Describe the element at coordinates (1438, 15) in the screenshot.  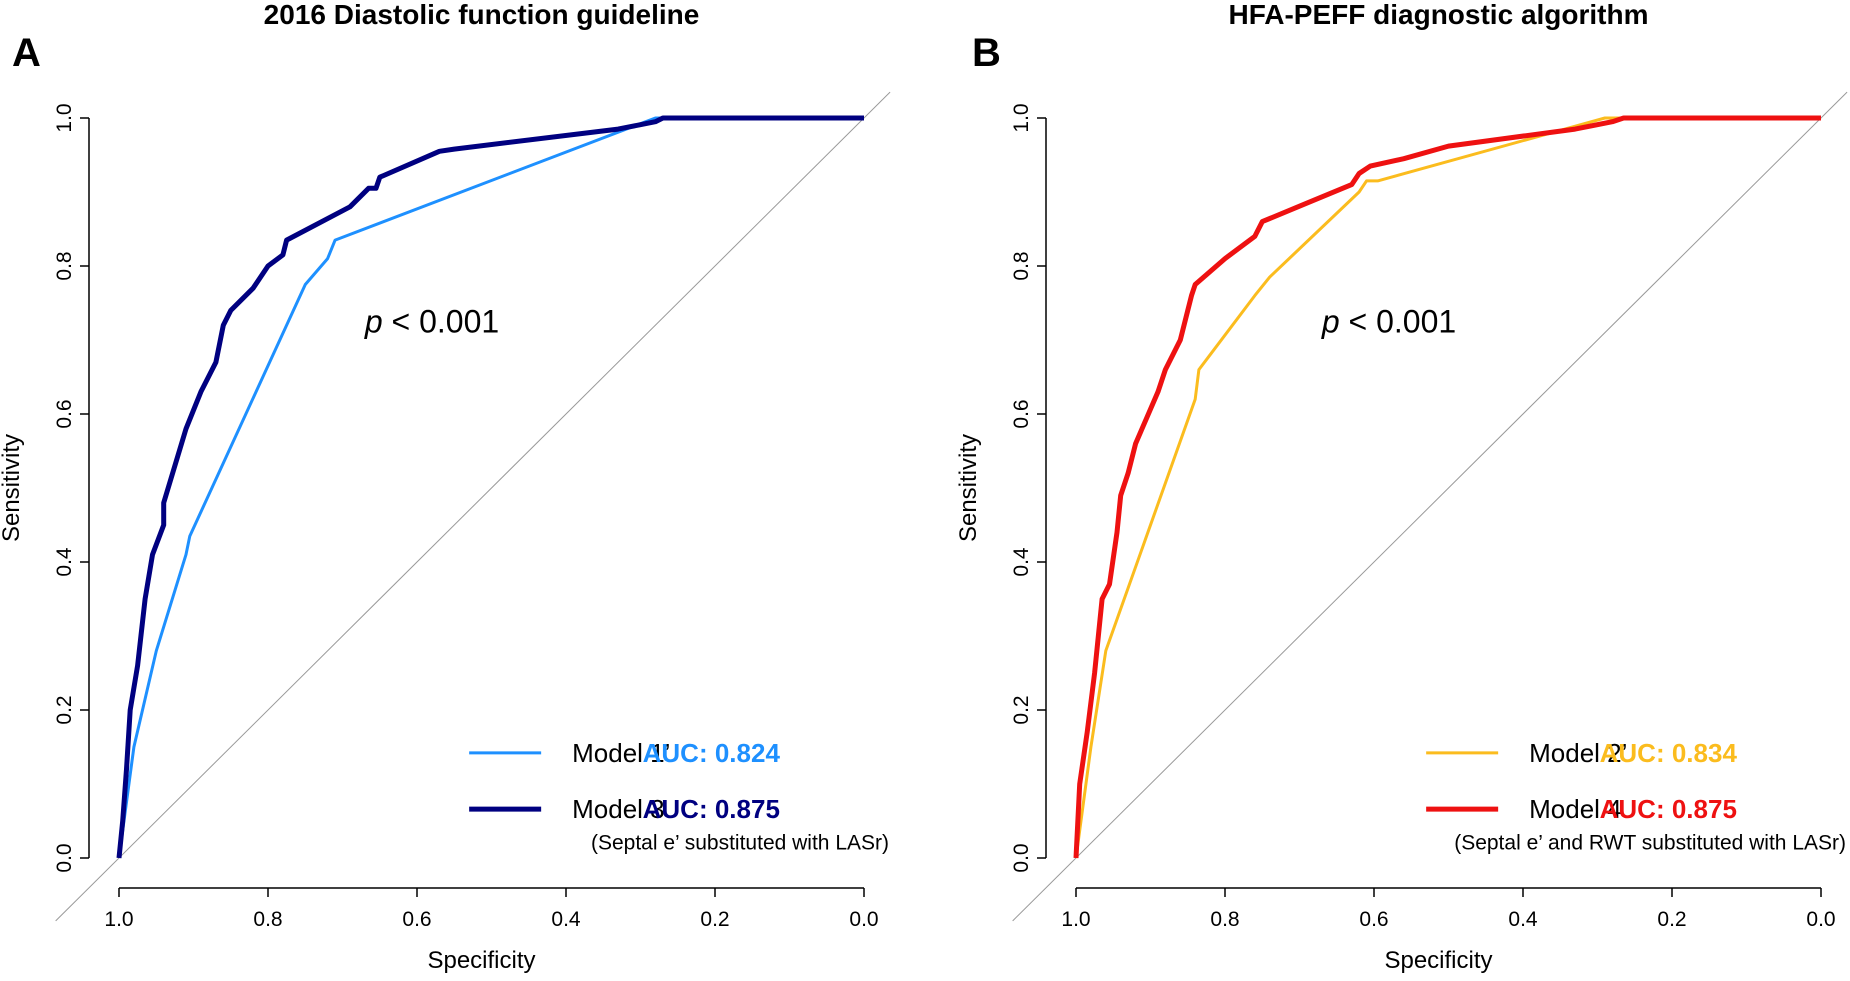
I see `chart-title: HFA-PEFF diagnostic algorithm` at that location.